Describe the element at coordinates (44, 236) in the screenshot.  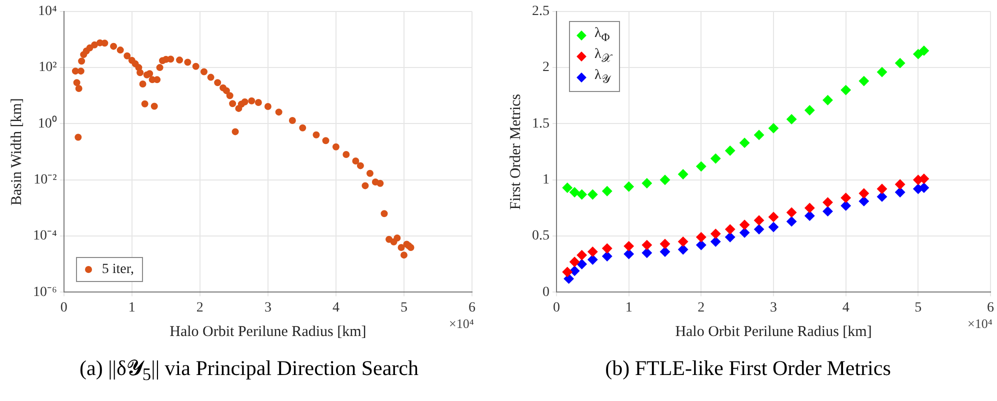
I see `y-tick-label: 10⁻⁴` at that location.